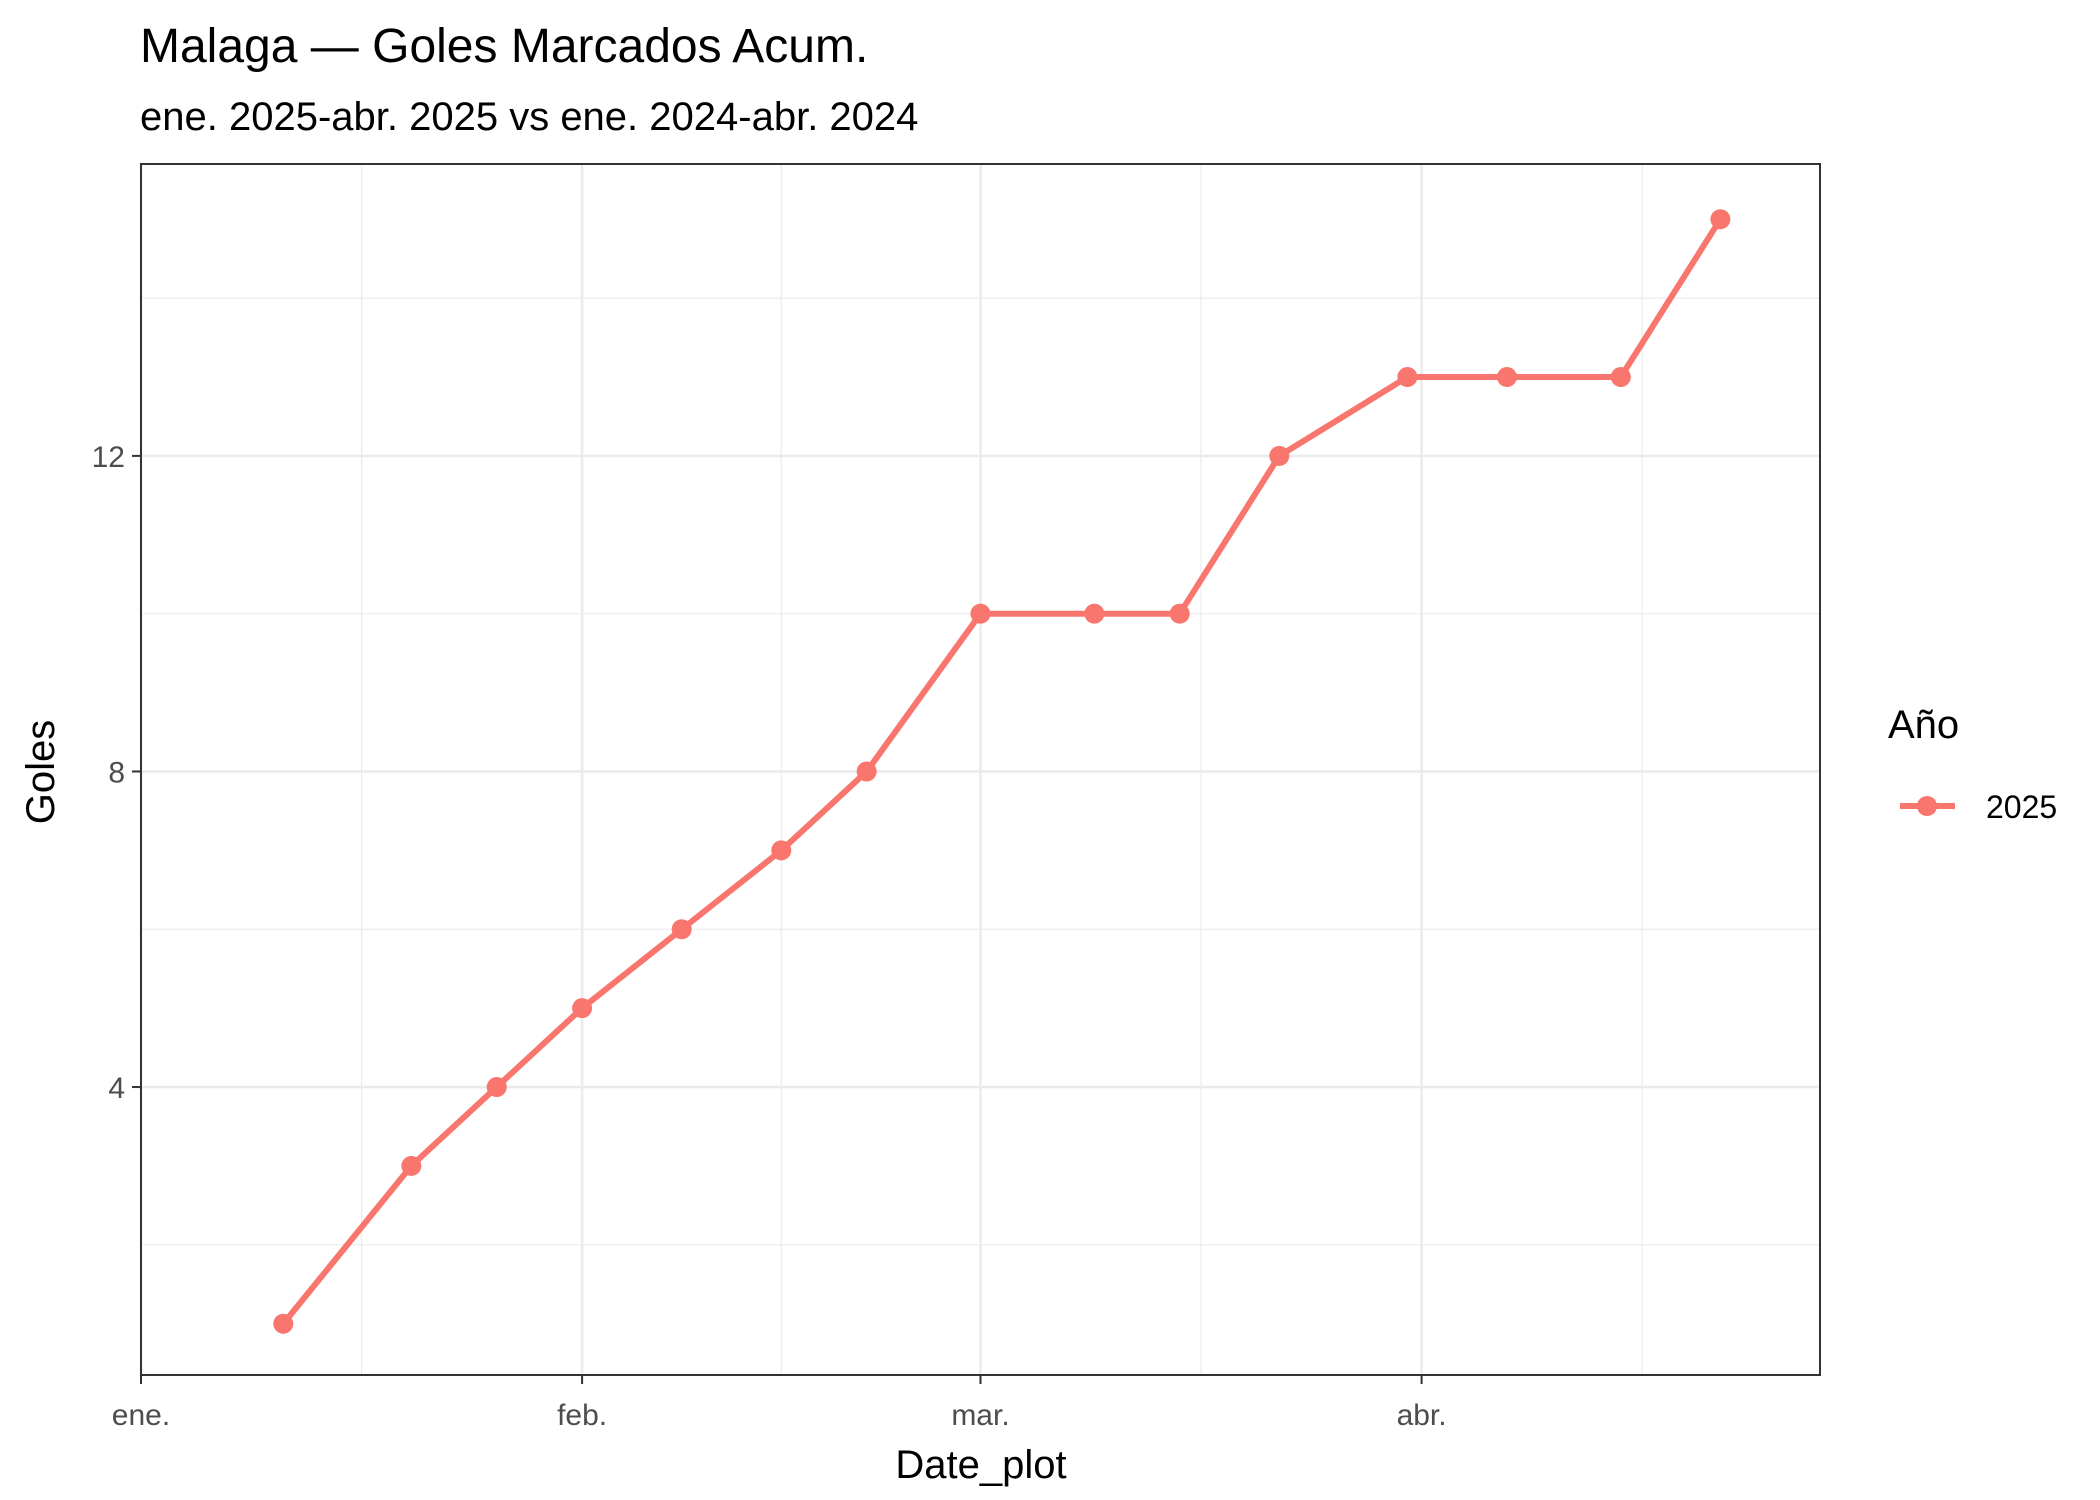 The width and height of the screenshot is (2100, 1500). I want to click on y-tick-label: 8, so click(116, 772).